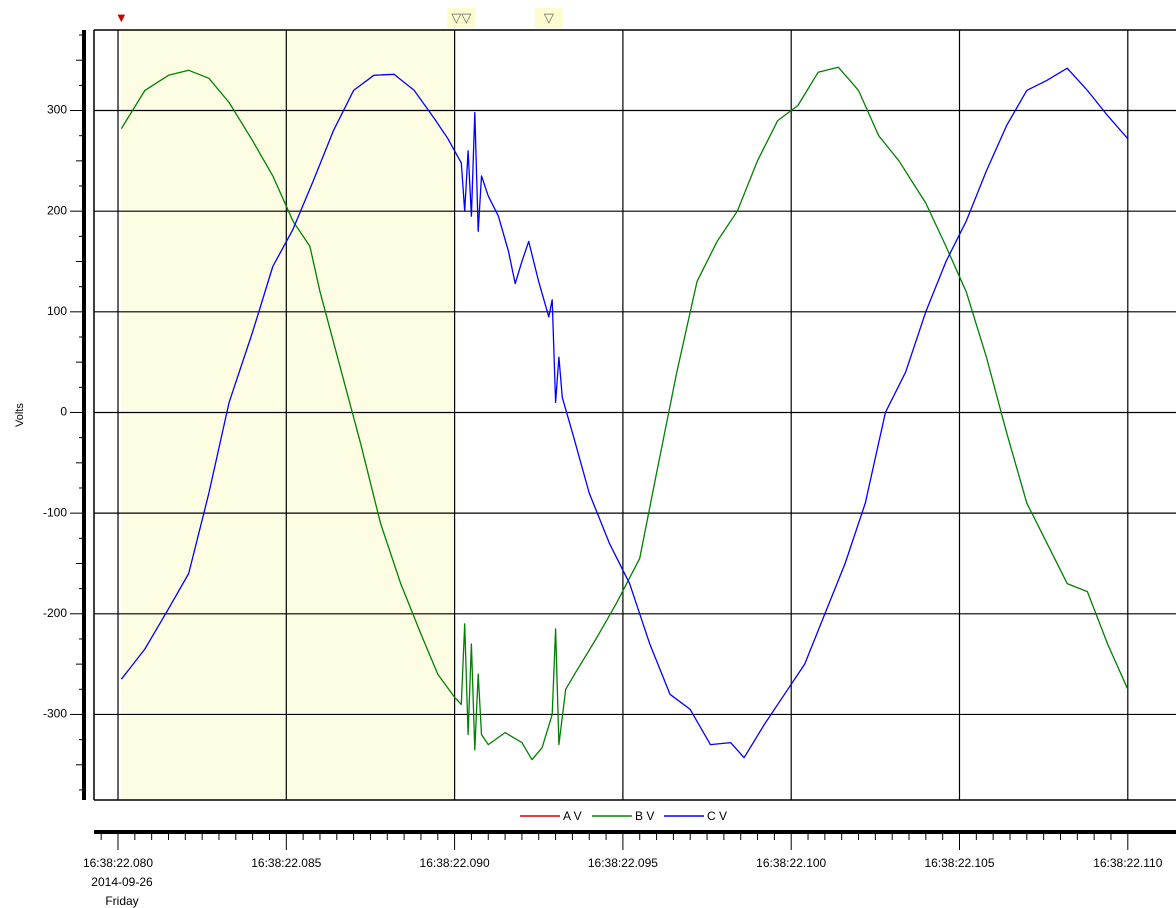 The image size is (1176, 908). What do you see at coordinates (959, 863) in the screenshot?
I see `x-tick-label: 16:38:22.105` at bounding box center [959, 863].